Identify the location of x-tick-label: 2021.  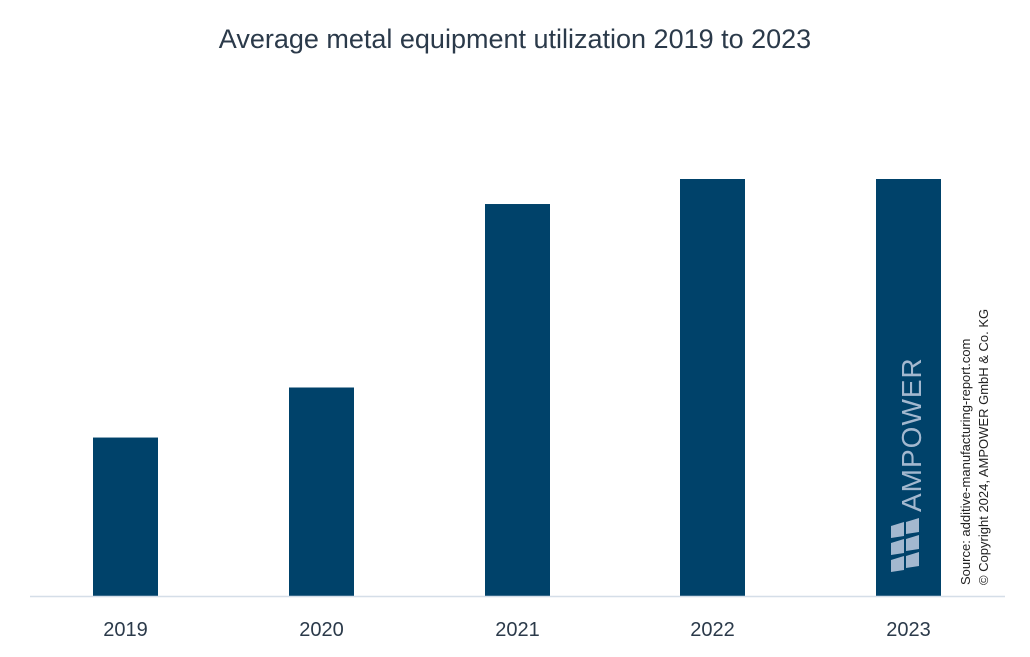
(517, 630).